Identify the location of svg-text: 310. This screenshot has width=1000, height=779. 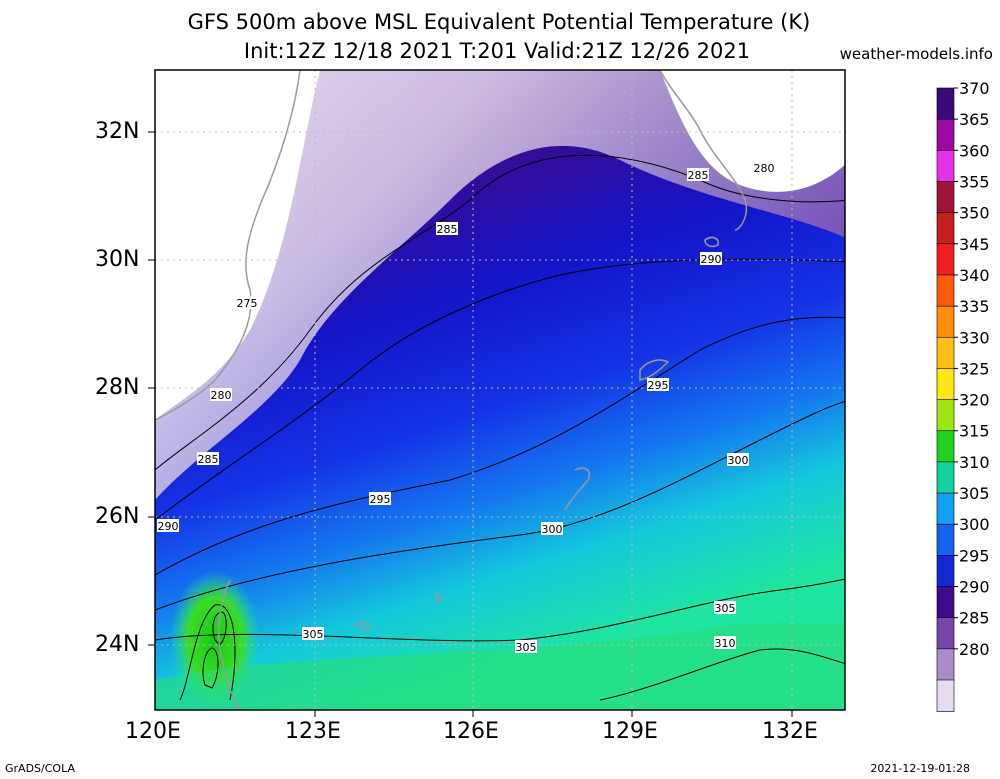
(725, 643).